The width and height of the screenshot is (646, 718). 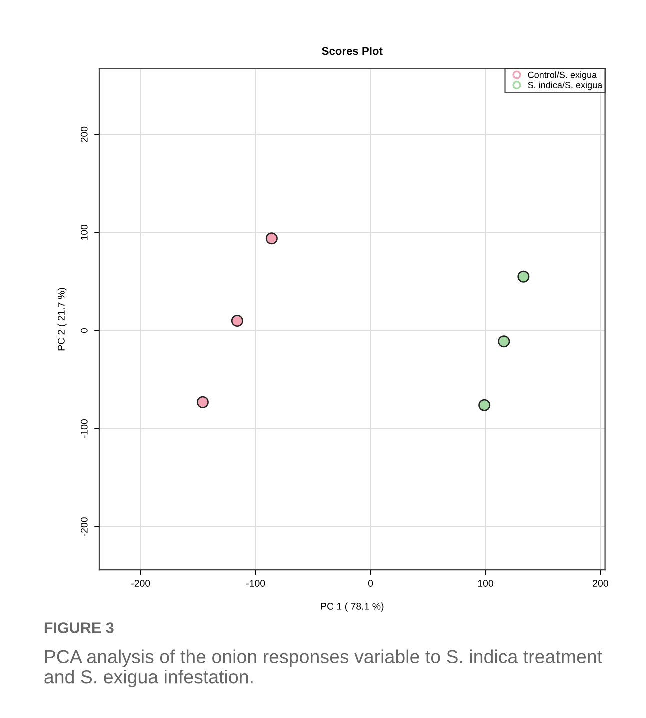 What do you see at coordinates (563, 76) in the screenshot?
I see `legend-label: Control/S. exigua` at bounding box center [563, 76].